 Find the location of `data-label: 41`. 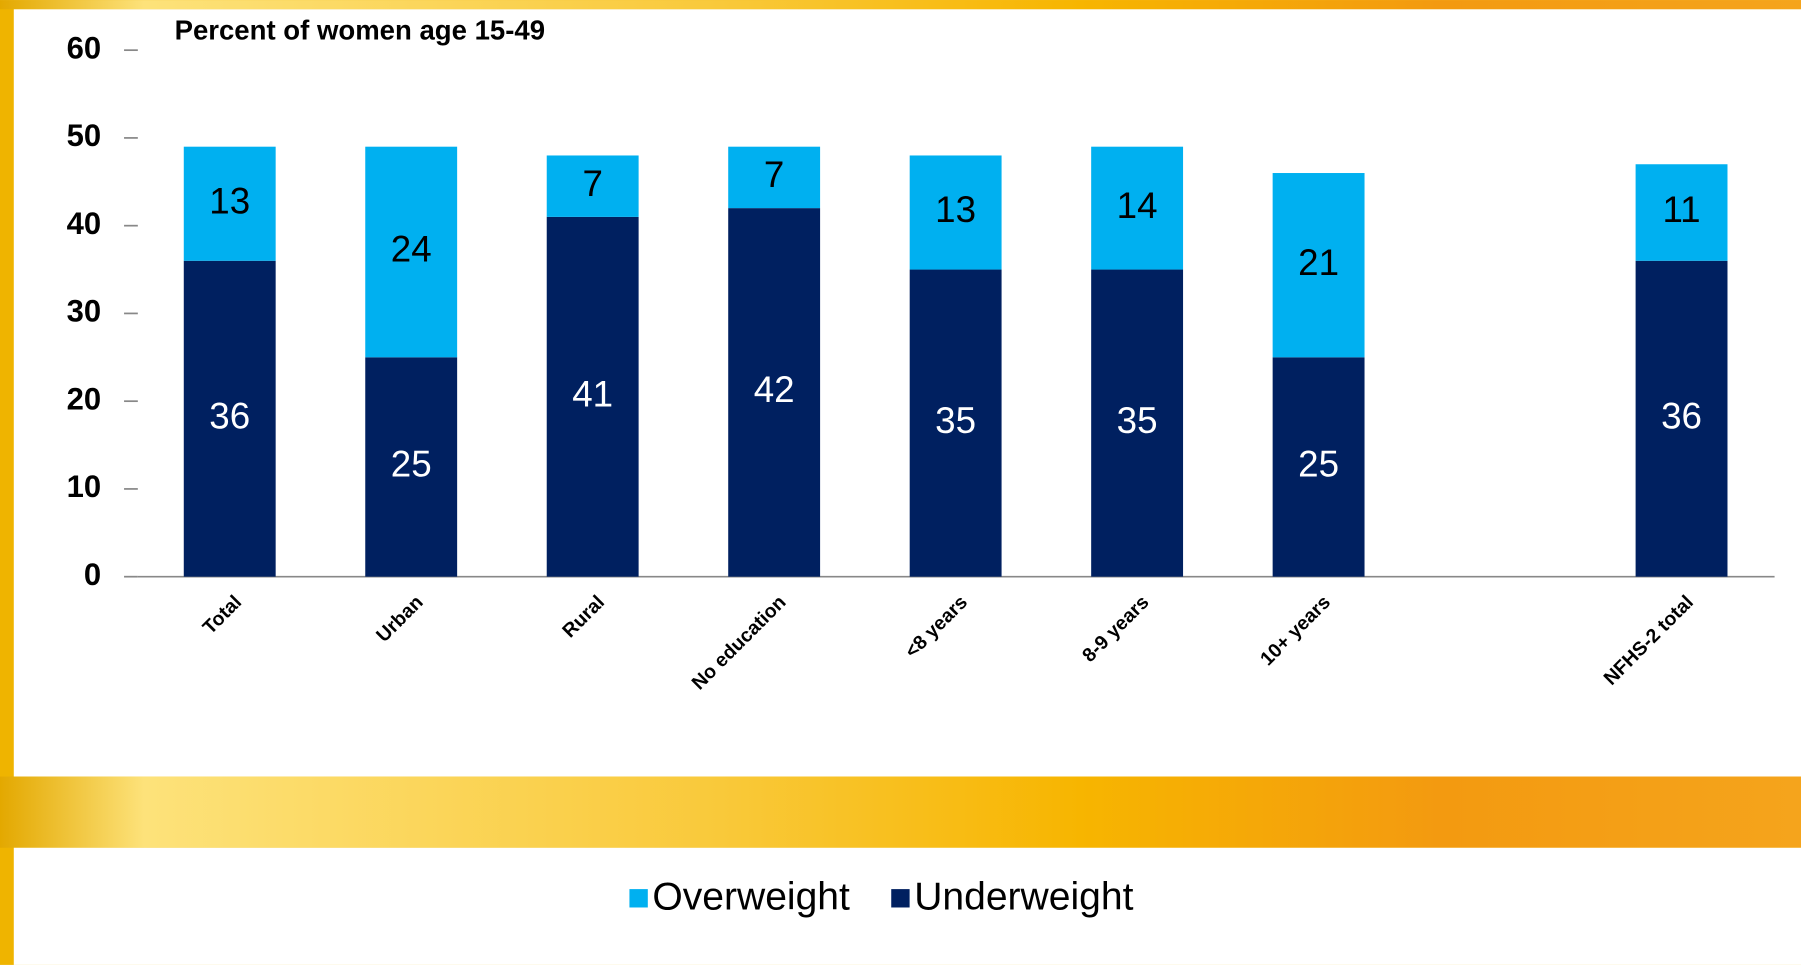

data-label: 41 is located at coordinates (592, 393).